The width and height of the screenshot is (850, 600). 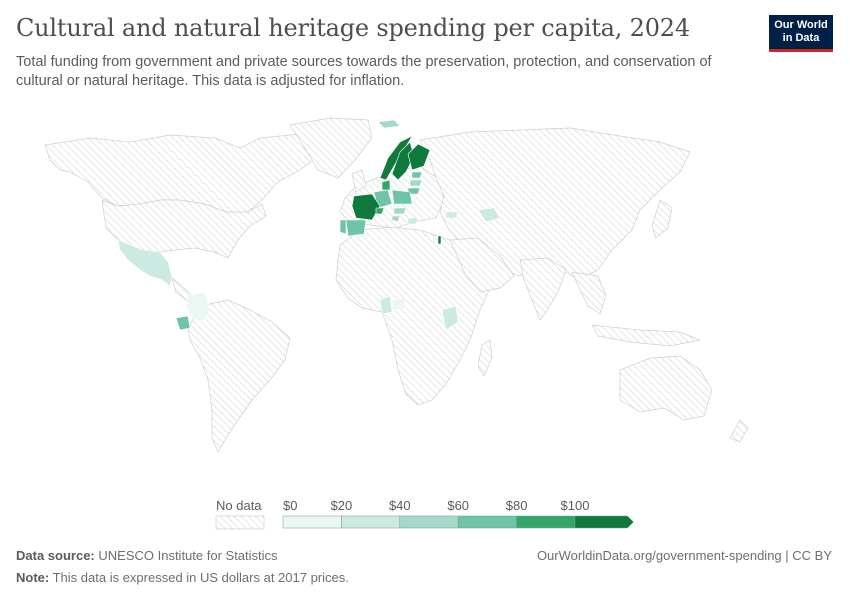 I want to click on country-croatia, so click(x=396, y=219).